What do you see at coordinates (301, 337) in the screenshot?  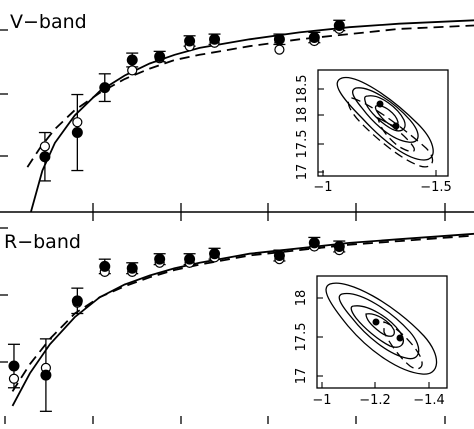 I see `r-band-inset-ytick: 17.5` at bounding box center [301, 337].